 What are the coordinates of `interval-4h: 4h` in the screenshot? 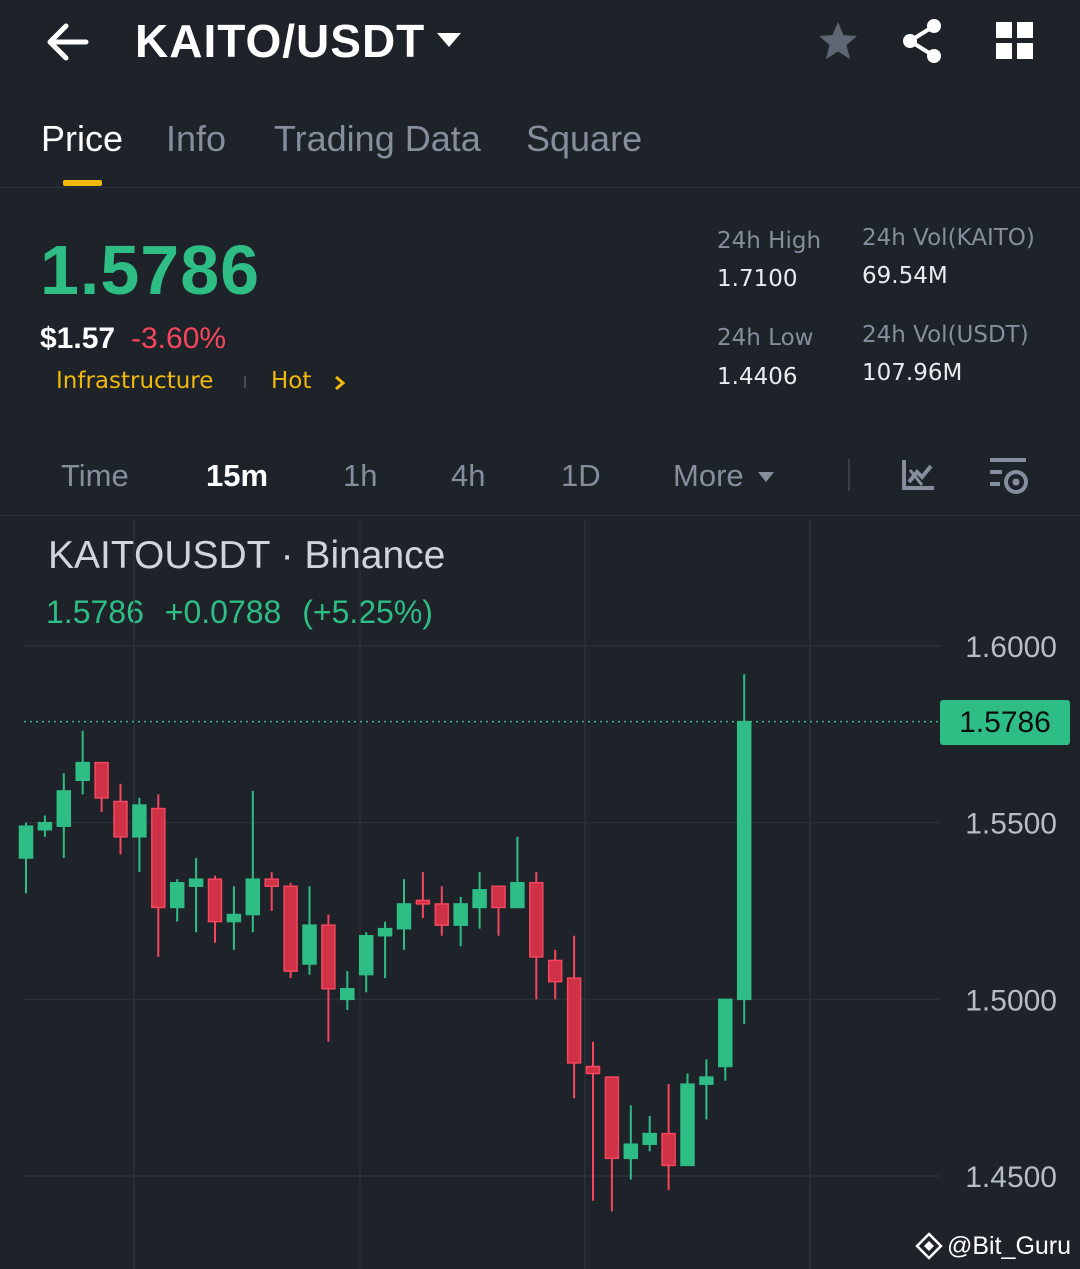 It's located at (468, 475).